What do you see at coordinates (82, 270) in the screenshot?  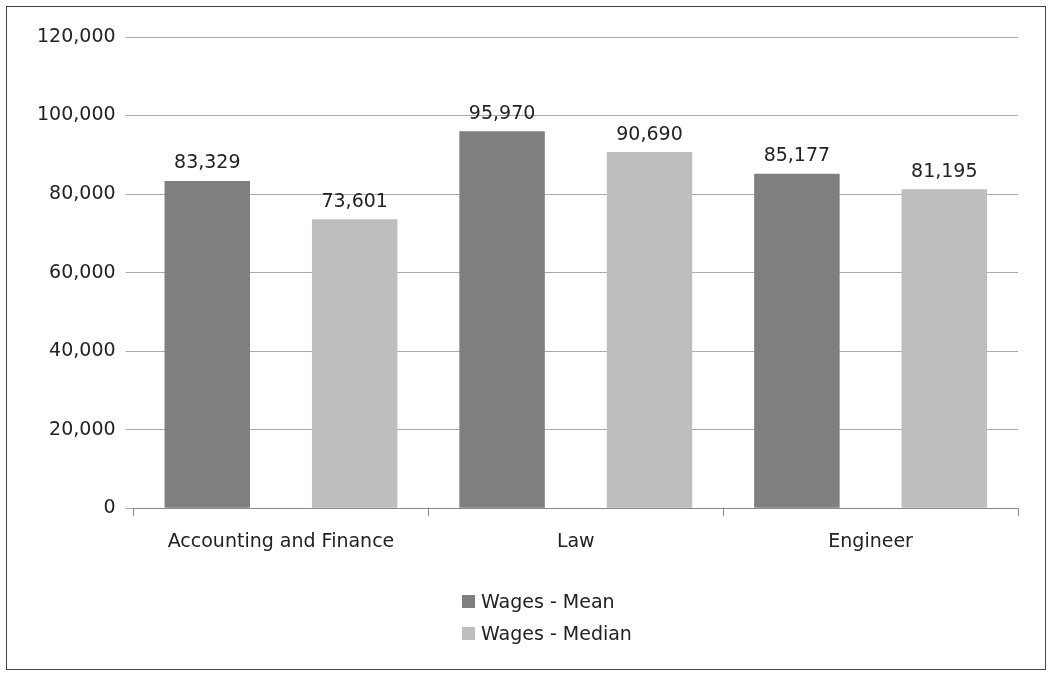 I see `y-tick-label: 60,000` at bounding box center [82, 270].